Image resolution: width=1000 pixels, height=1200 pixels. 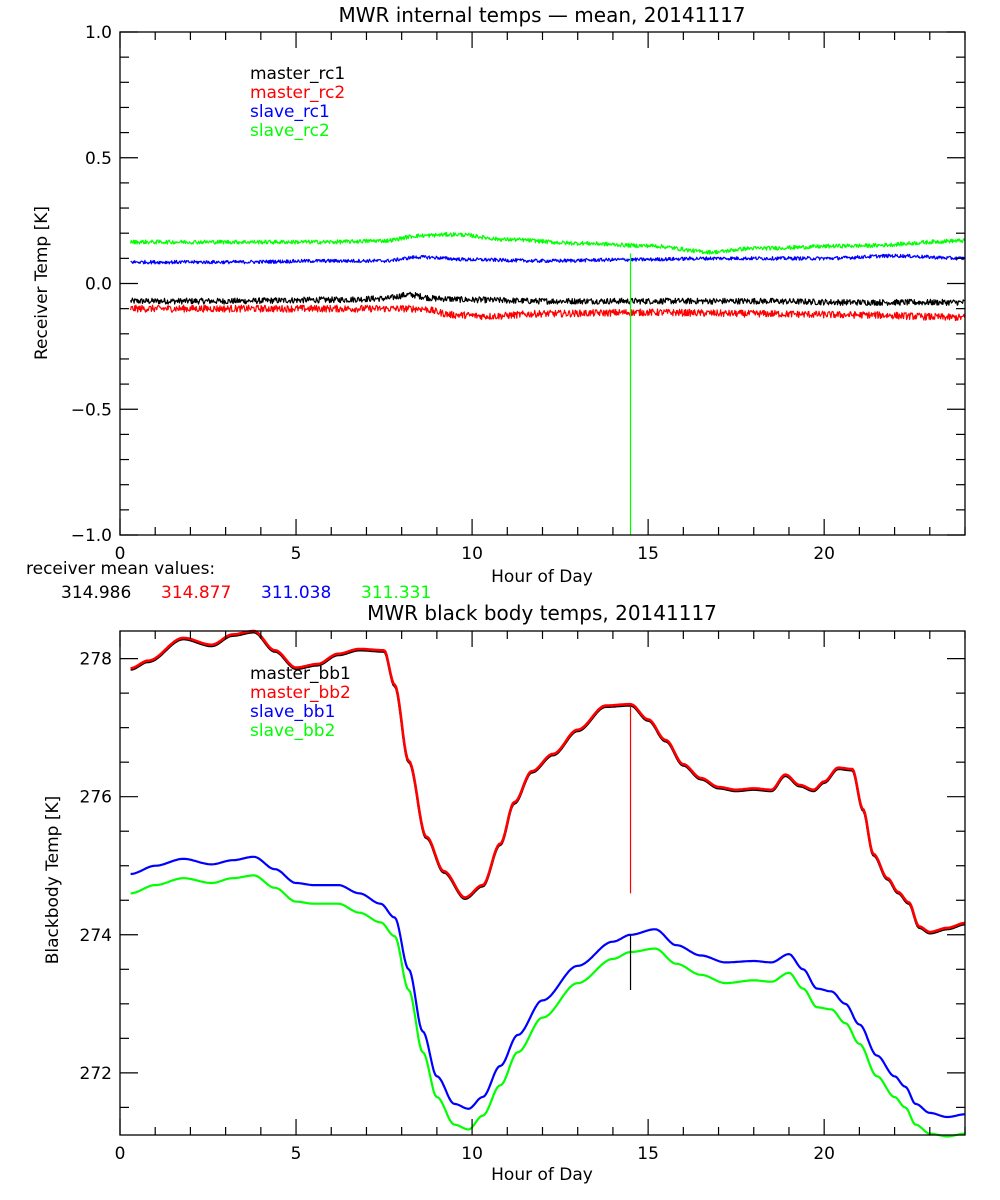 I want to click on y-tick-label: 0.5, so click(x=98, y=159).